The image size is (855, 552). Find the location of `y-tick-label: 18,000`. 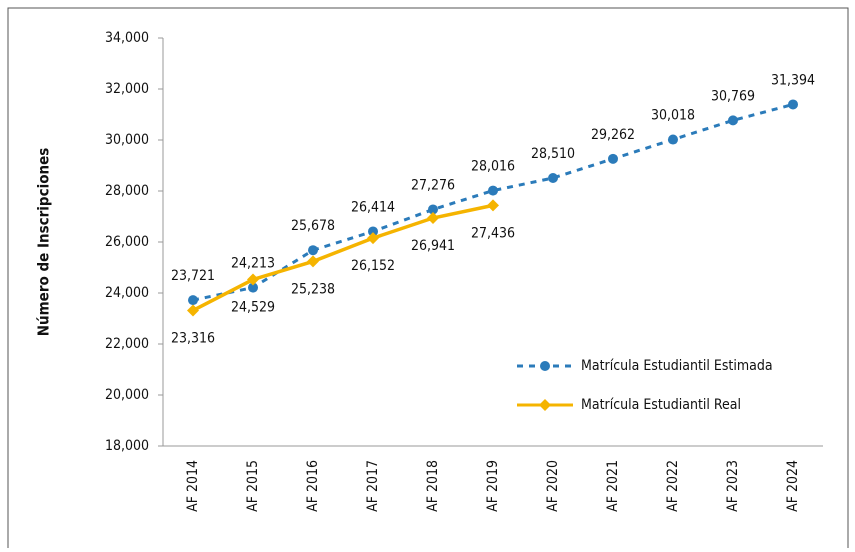

y-tick-label: 18,000 is located at coordinates (127, 446).